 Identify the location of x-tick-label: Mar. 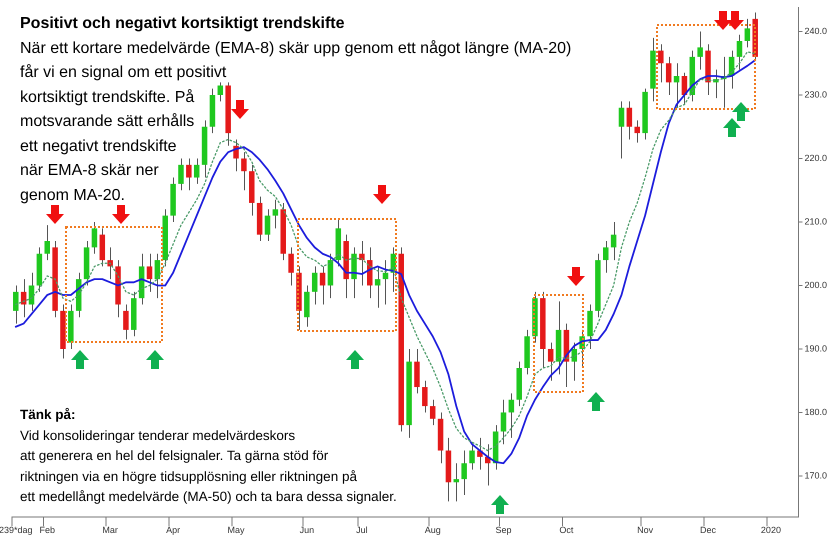
(110, 530).